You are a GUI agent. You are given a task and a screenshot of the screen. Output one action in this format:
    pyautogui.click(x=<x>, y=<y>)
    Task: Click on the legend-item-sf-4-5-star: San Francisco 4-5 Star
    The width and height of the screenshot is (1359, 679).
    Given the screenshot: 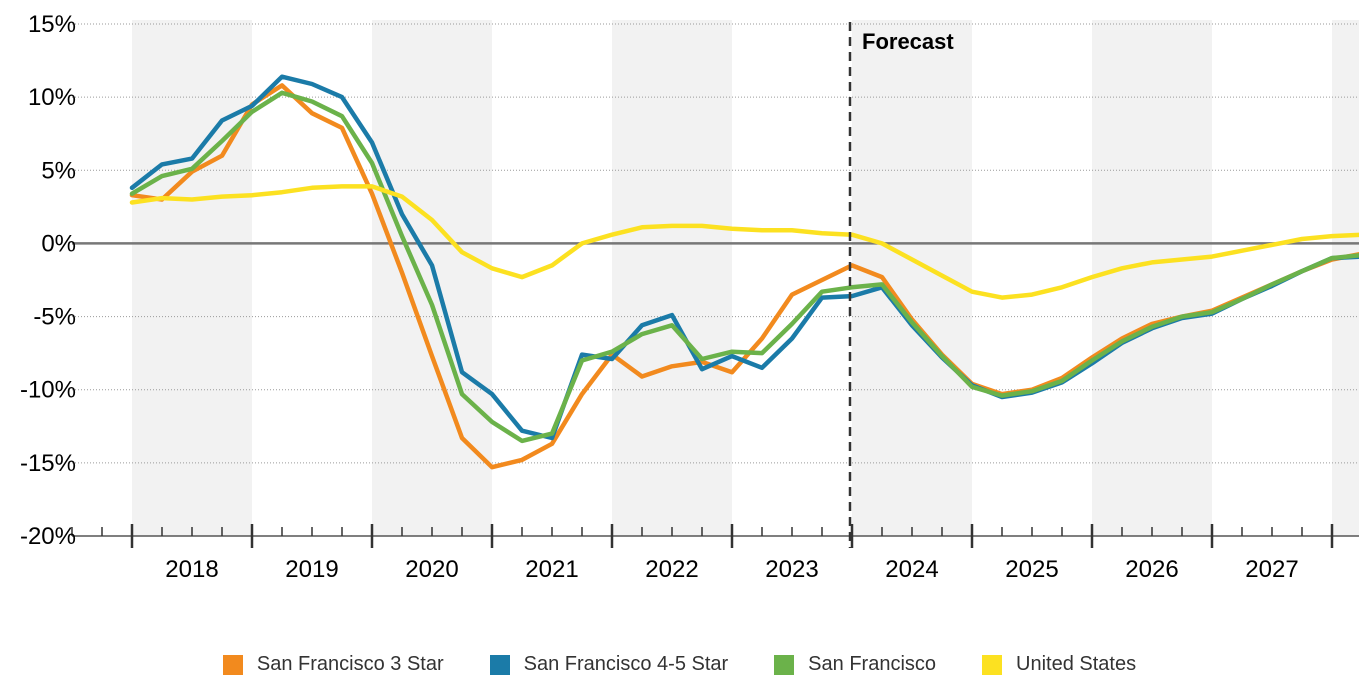 What is the action you would take?
    pyautogui.click(x=609, y=664)
    